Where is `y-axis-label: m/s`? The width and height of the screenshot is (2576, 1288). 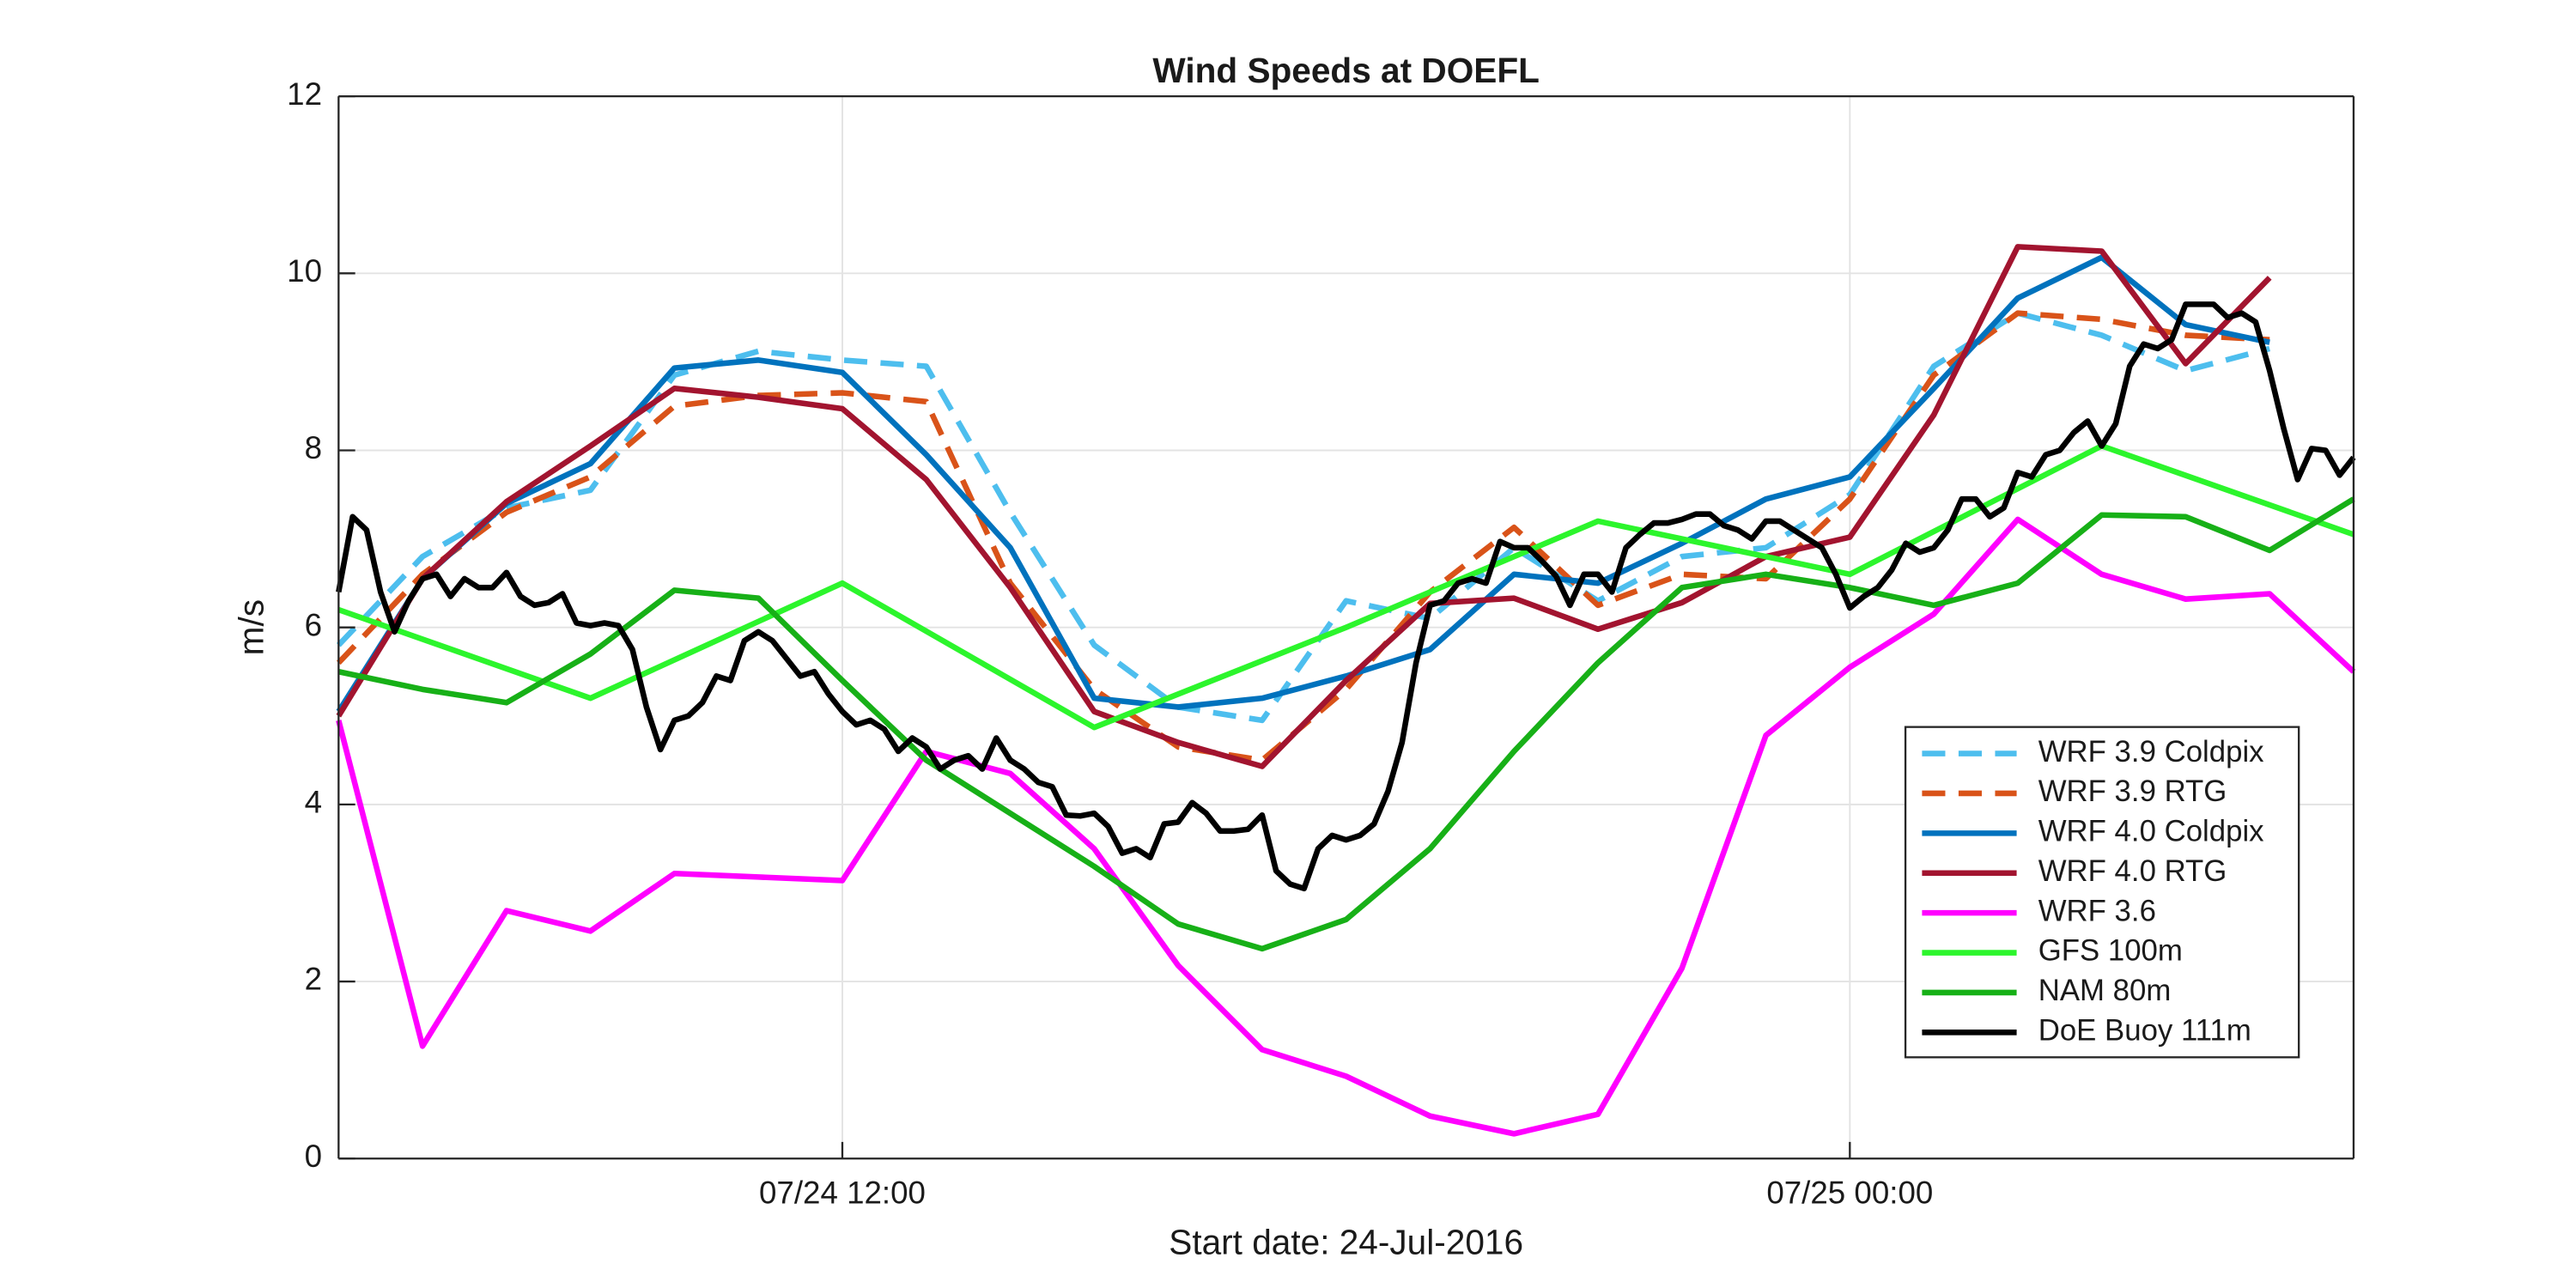
y-axis-label: m/s is located at coordinates (251, 627).